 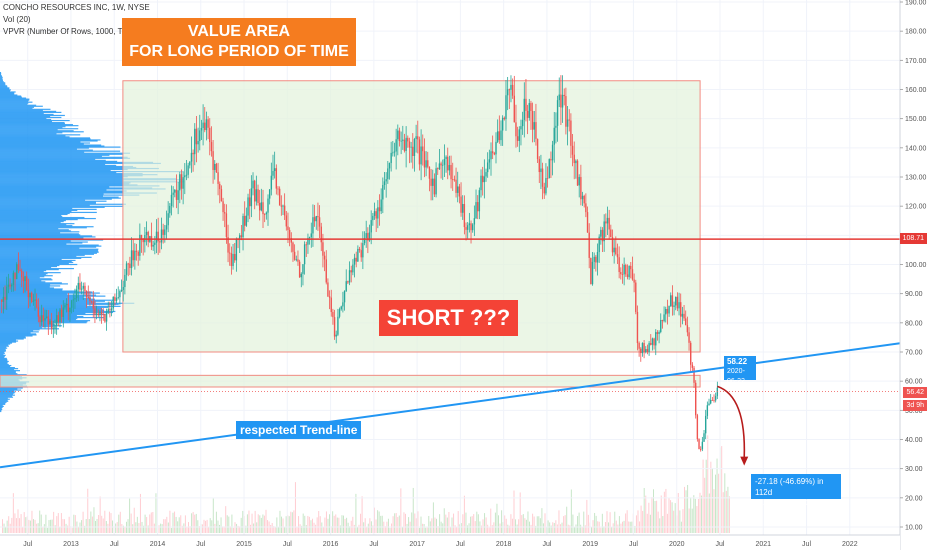 I want to click on support-band-rect, so click(x=350, y=381).